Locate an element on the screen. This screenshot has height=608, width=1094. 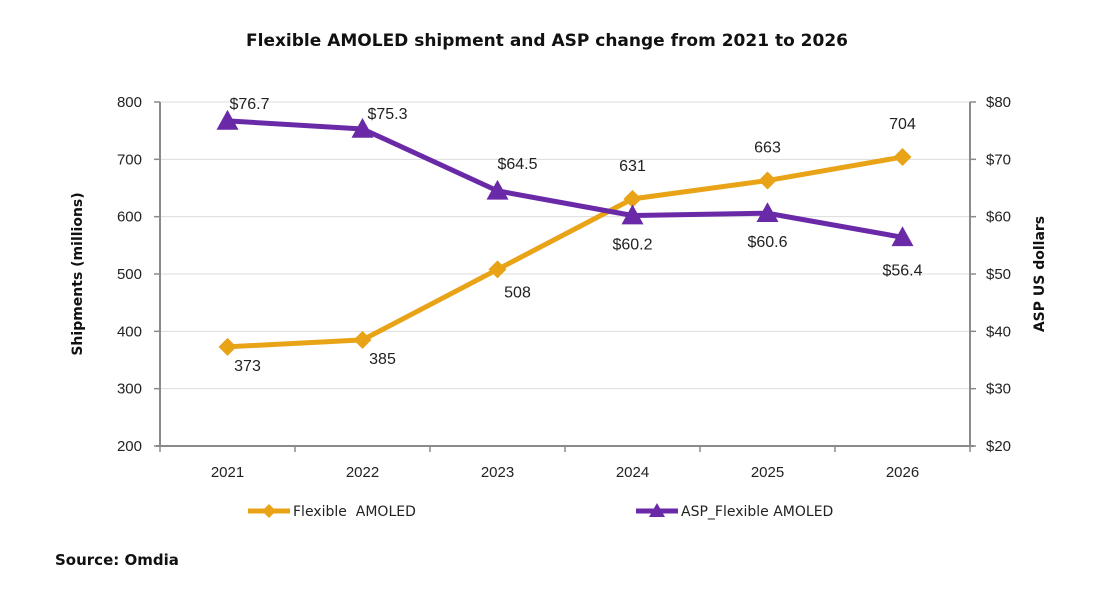
data-label: 631 is located at coordinates (632, 166).